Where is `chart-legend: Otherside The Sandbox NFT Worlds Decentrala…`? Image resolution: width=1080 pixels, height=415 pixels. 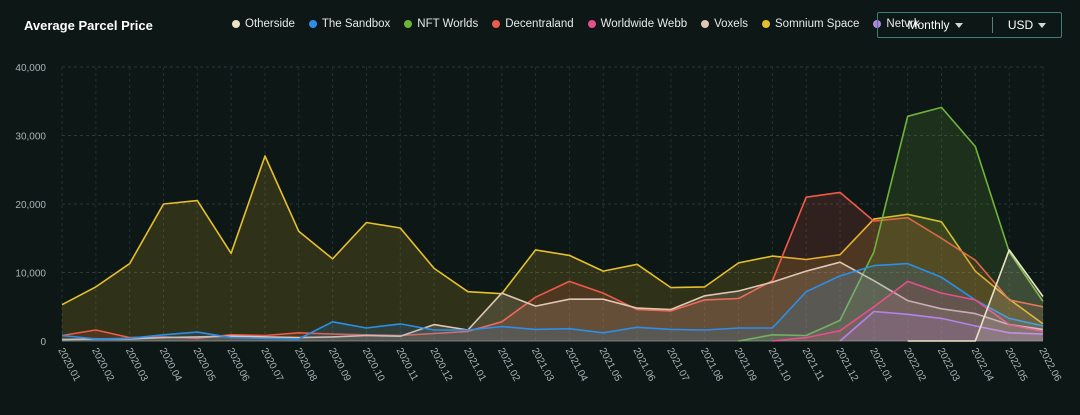 chart-legend: Otherside The Sandbox NFT Worlds Decentrala… is located at coordinates (576, 24).